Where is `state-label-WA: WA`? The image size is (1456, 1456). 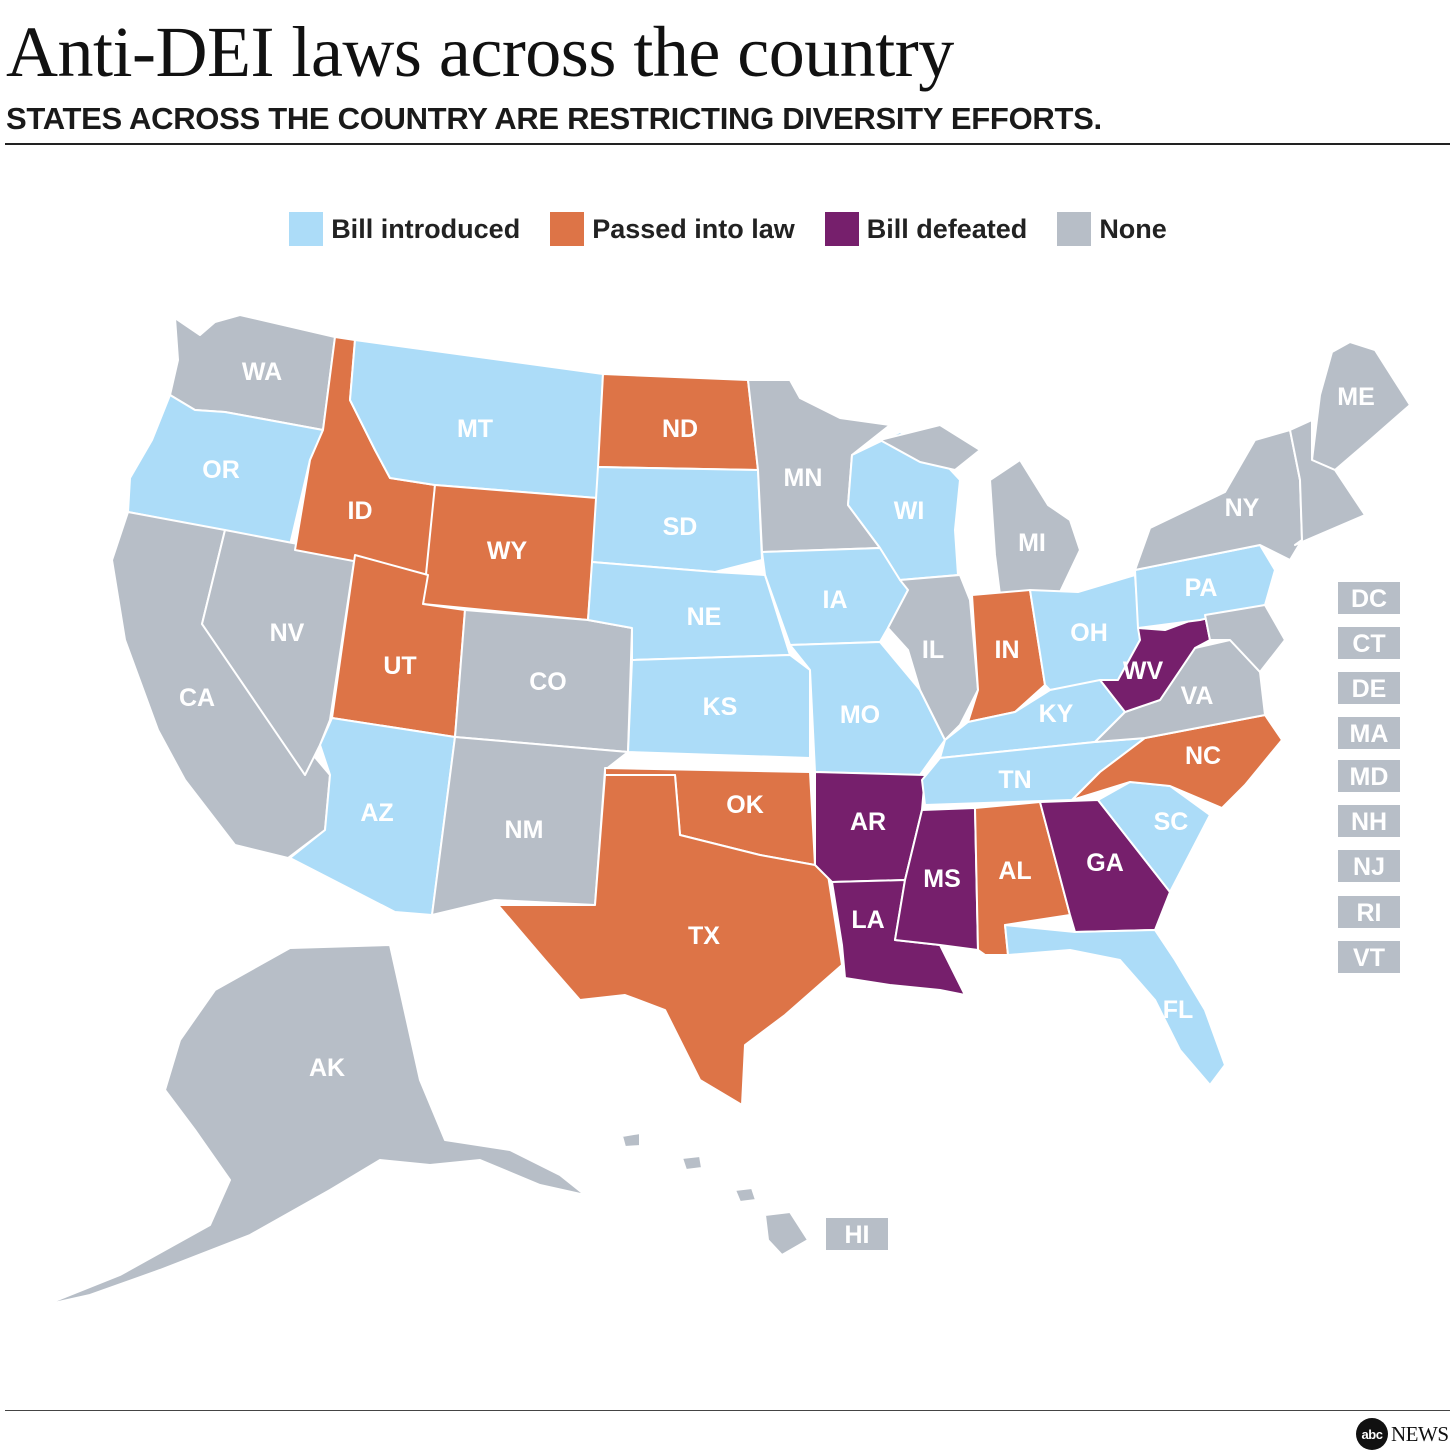 state-label-WA: WA is located at coordinates (262, 372).